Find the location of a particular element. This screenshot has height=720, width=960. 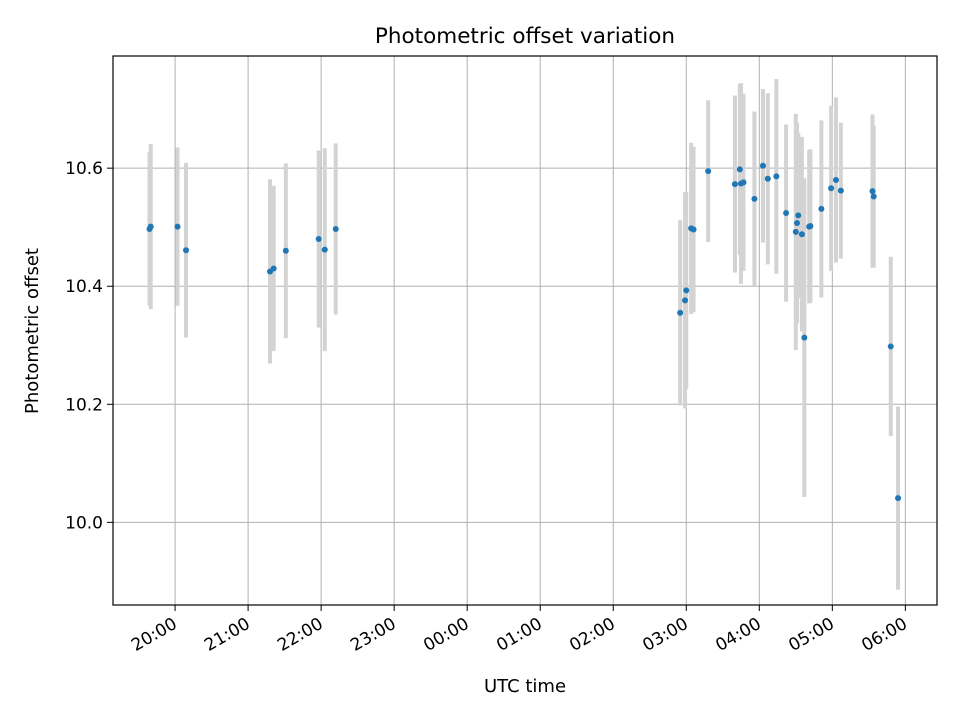

chart-title: Photometric offset variation is located at coordinates (525, 36).